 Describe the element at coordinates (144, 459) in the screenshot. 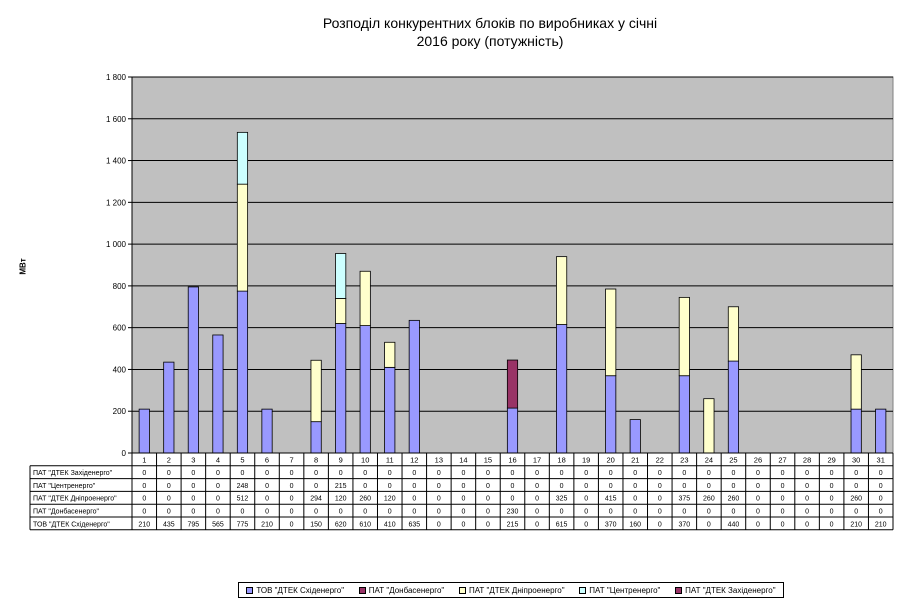

I see `x-tick-label: 1` at that location.